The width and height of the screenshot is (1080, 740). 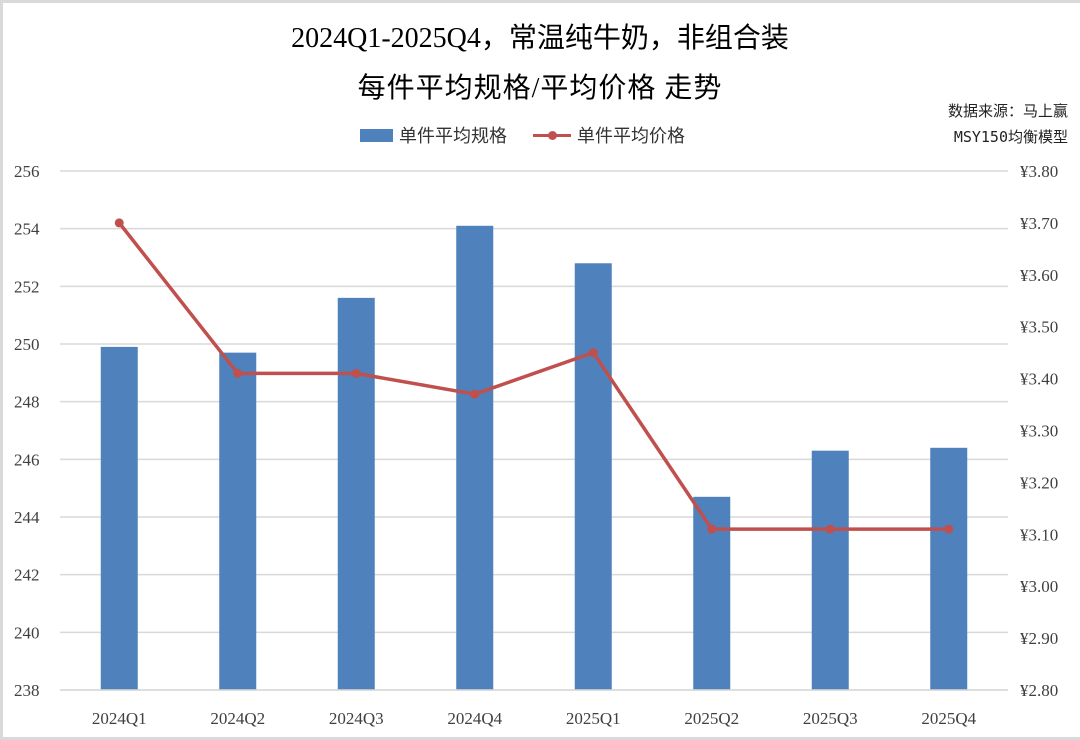 I want to click on left-tick-label: 242, so click(x=27, y=575).